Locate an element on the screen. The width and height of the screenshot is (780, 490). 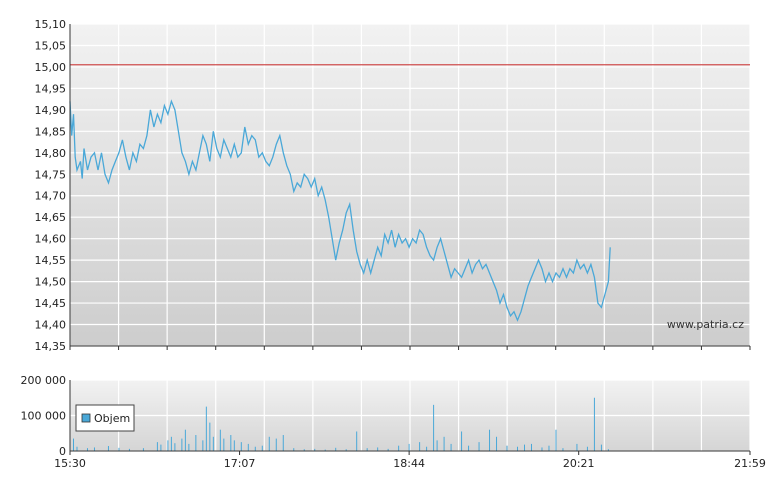
price-tick-label: 14,55 is located at coordinates (51, 260).